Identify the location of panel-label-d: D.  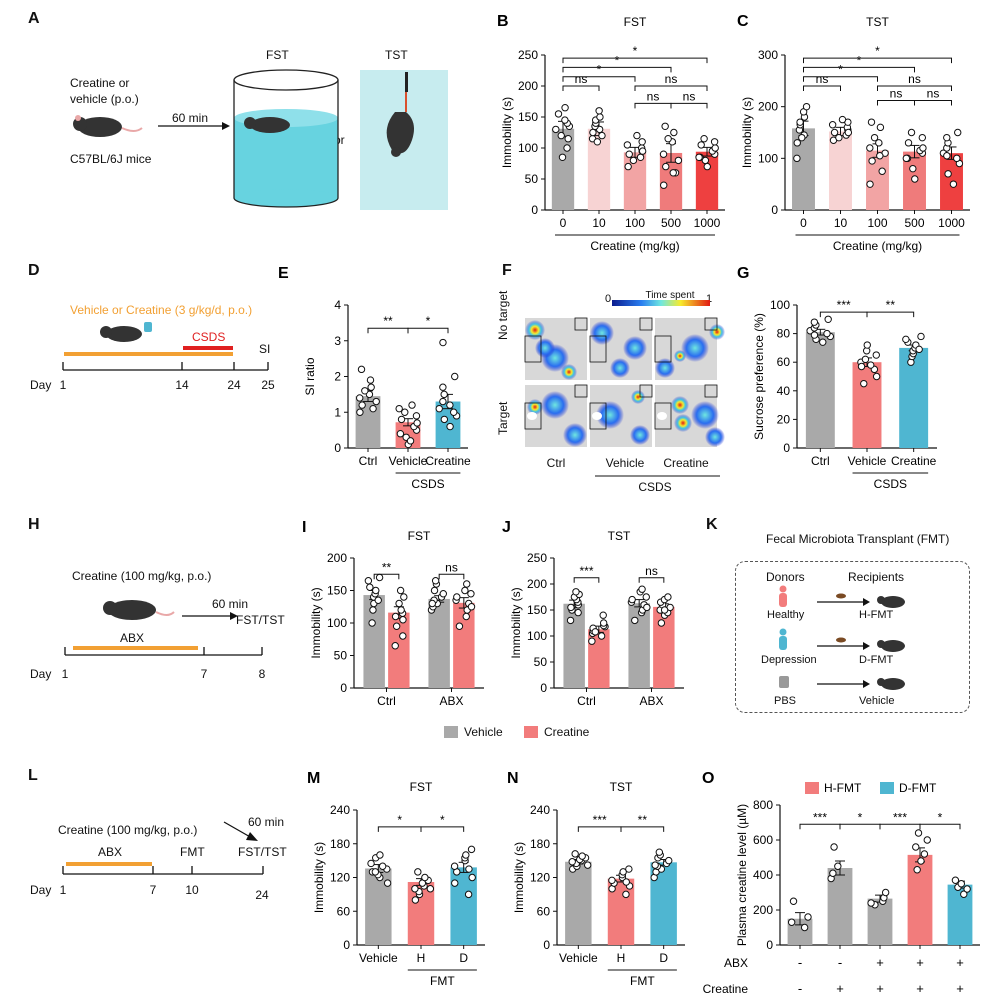
(34, 270).